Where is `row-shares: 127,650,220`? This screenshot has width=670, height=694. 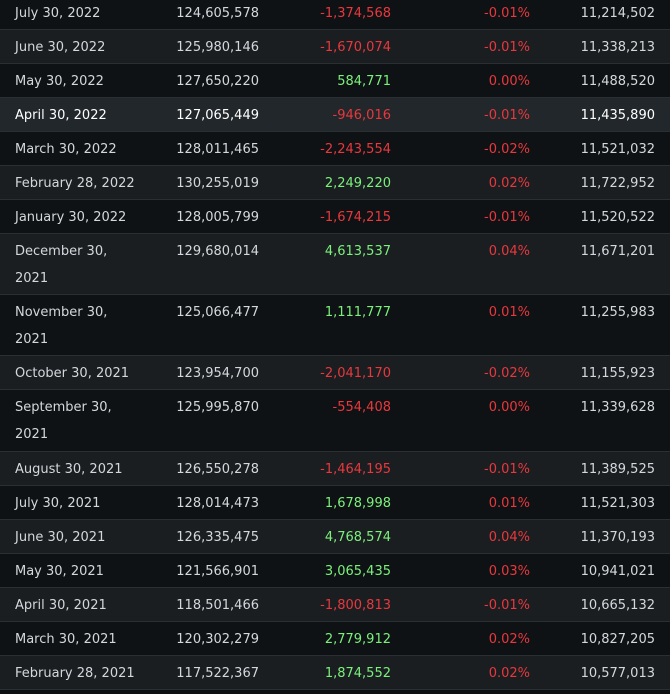 row-shares: 127,650,220 is located at coordinates (217, 81).